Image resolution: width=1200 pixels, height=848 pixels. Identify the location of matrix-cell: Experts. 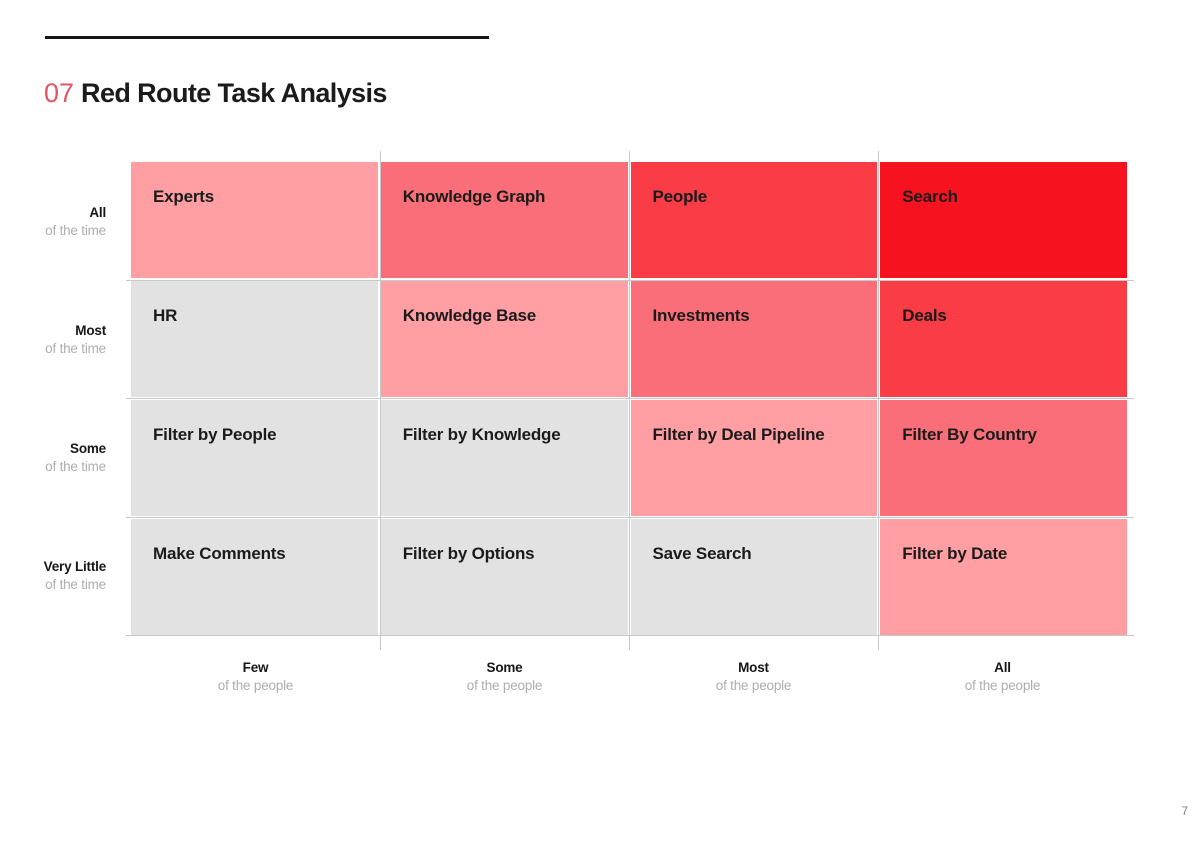
(254, 220).